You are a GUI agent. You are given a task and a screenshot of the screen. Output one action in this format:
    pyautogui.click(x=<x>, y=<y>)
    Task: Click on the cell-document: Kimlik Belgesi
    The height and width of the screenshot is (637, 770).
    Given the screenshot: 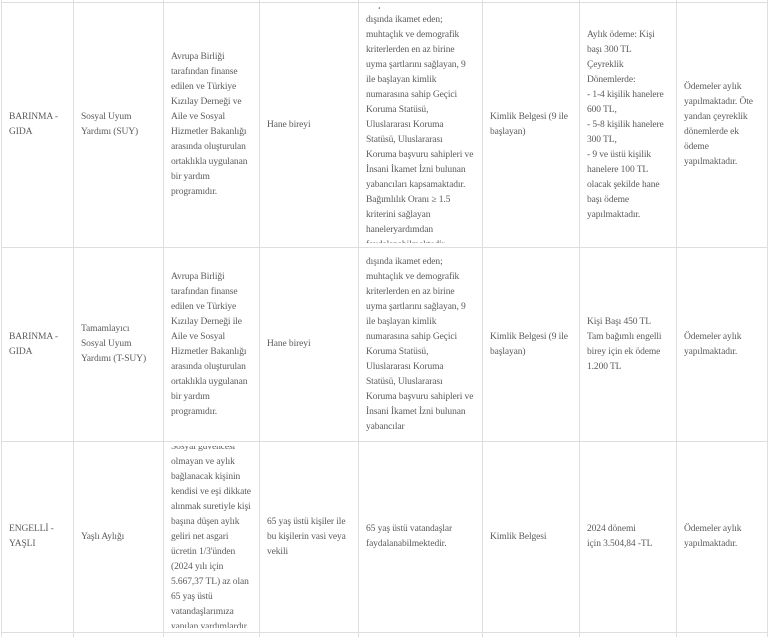 What is the action you would take?
    pyautogui.click(x=531, y=537)
    